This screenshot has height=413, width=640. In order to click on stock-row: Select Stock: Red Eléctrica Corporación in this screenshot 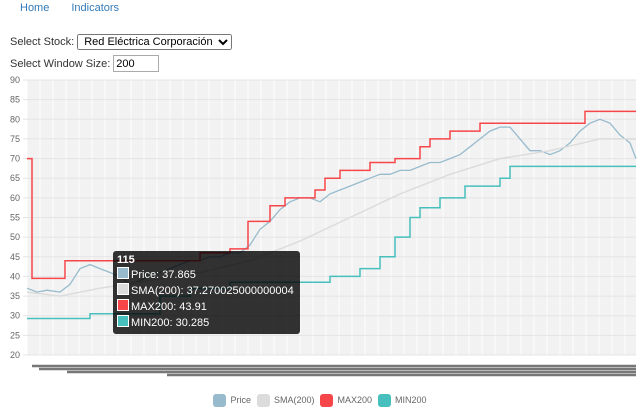, I will do `click(121, 42)`.